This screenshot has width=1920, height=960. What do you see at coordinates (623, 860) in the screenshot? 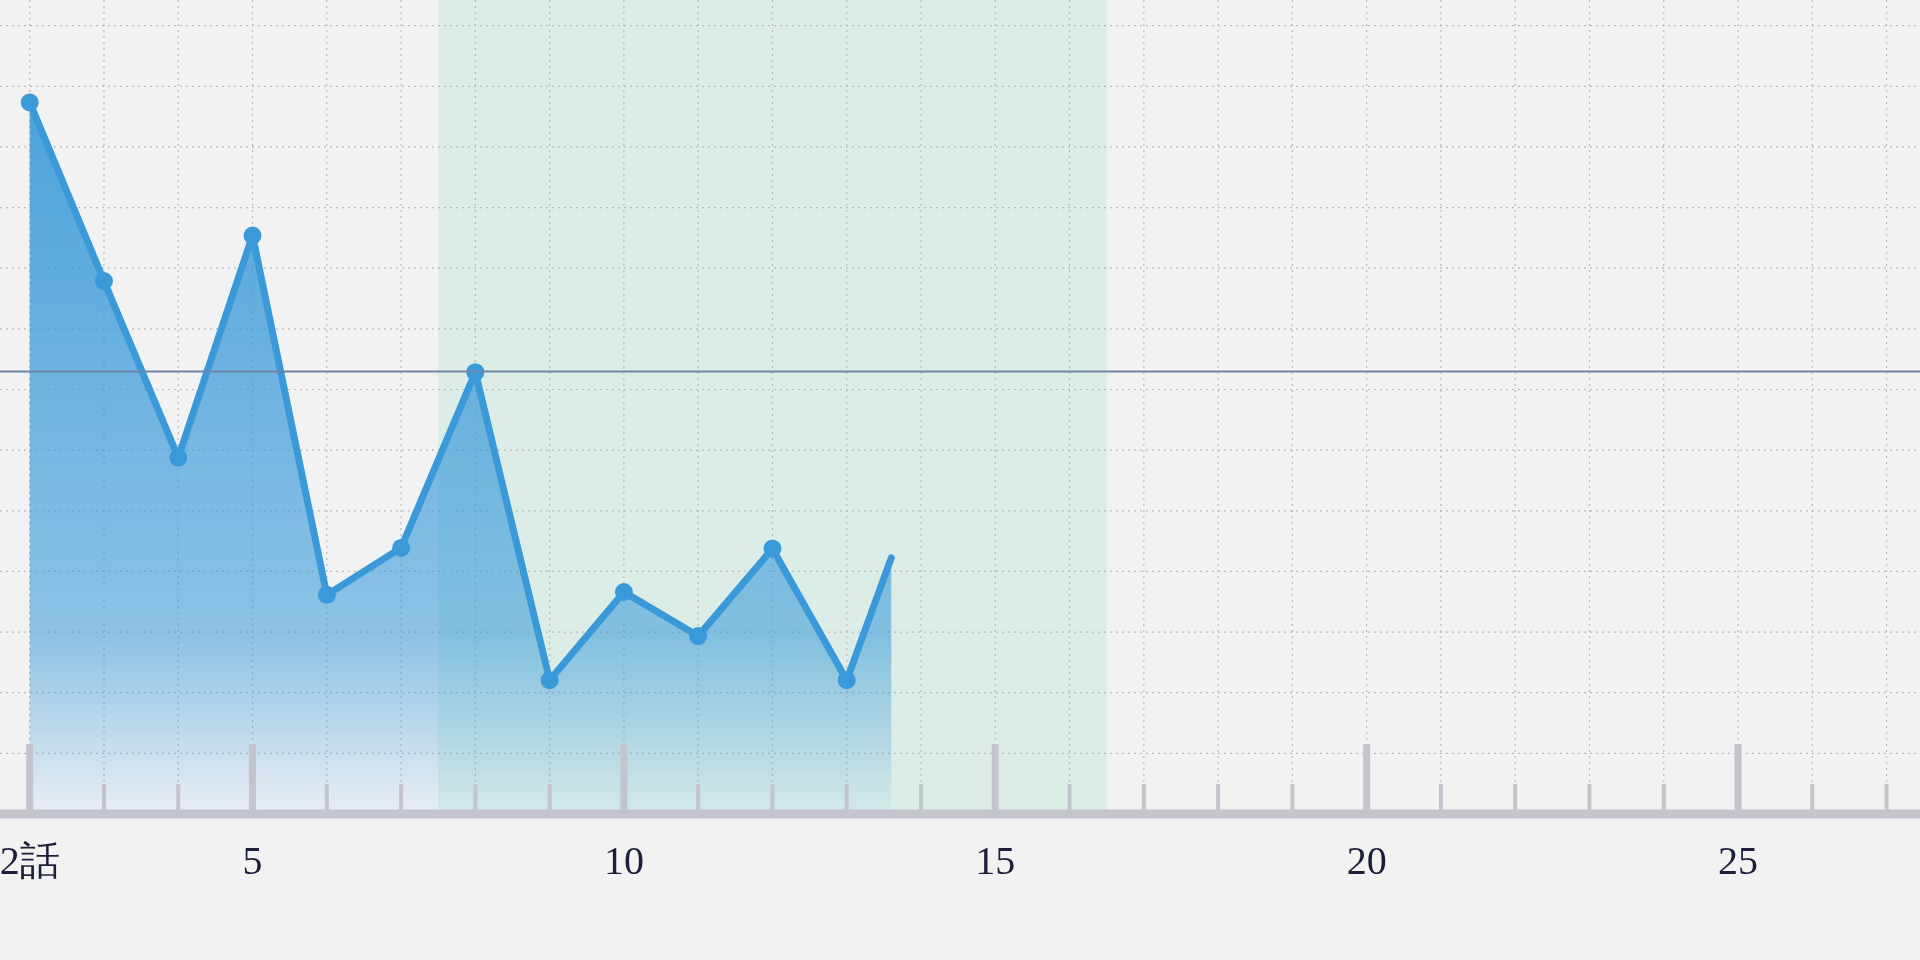
I see `x-tick-label: 10` at bounding box center [623, 860].